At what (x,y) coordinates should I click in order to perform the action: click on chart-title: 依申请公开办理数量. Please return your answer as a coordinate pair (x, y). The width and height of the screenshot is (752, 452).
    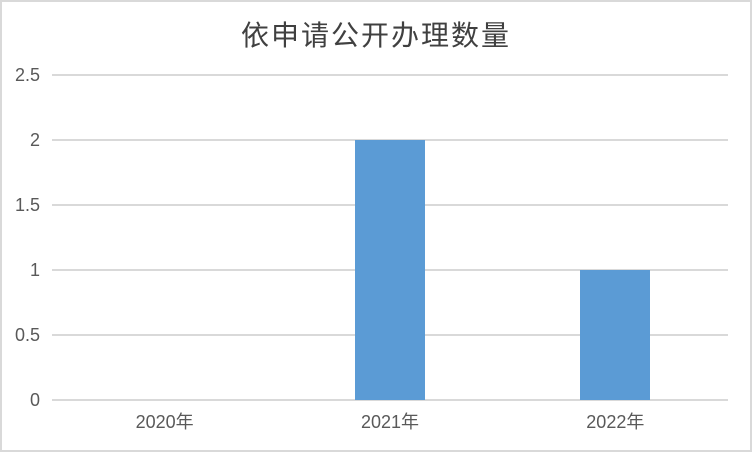
    Looking at the image, I should click on (375, 36).